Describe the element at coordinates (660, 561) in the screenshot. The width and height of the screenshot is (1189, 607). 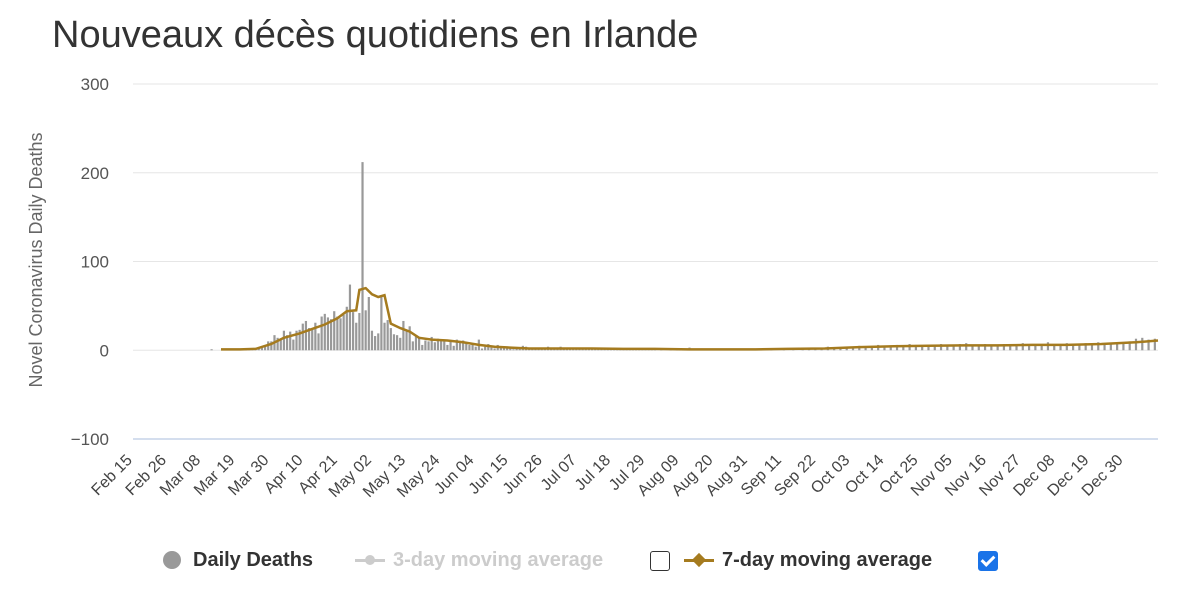
I see `3day-average-checkbox` at that location.